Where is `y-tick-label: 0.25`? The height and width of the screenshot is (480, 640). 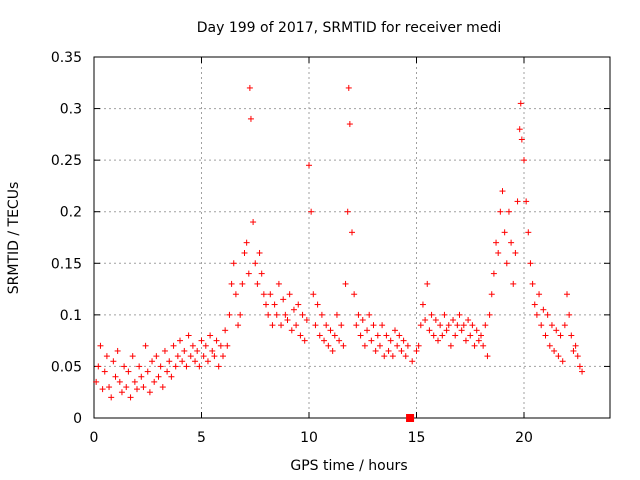
y-tick-label: 0.25 is located at coordinates (66, 161).